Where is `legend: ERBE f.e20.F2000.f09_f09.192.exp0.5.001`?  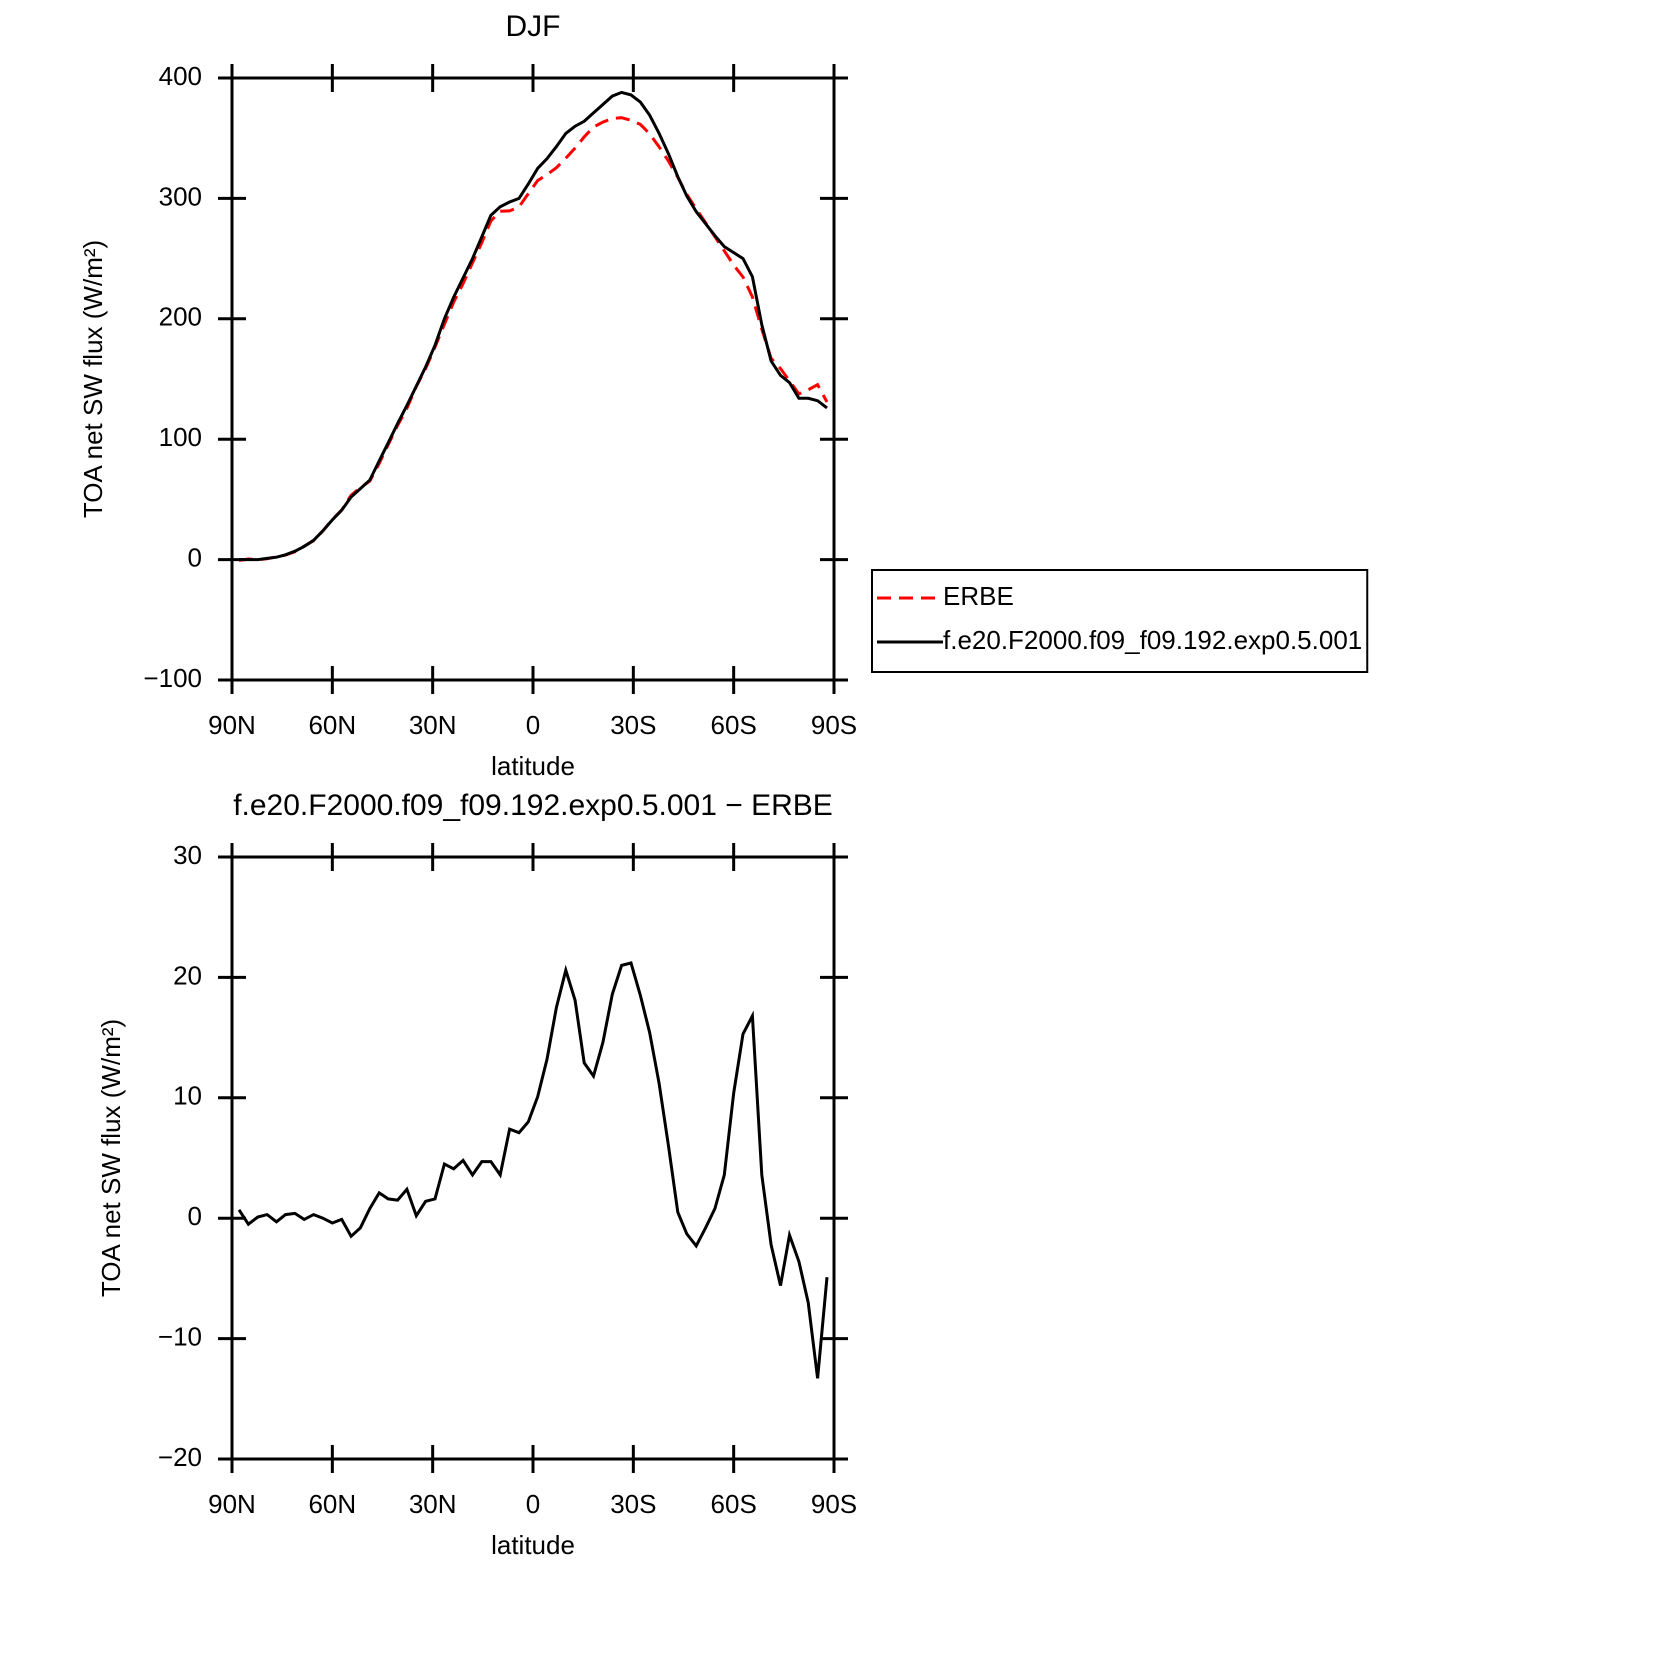 legend: ERBE f.e20.F2000.f09_f09.192.exp0.5.001 is located at coordinates (1120, 621).